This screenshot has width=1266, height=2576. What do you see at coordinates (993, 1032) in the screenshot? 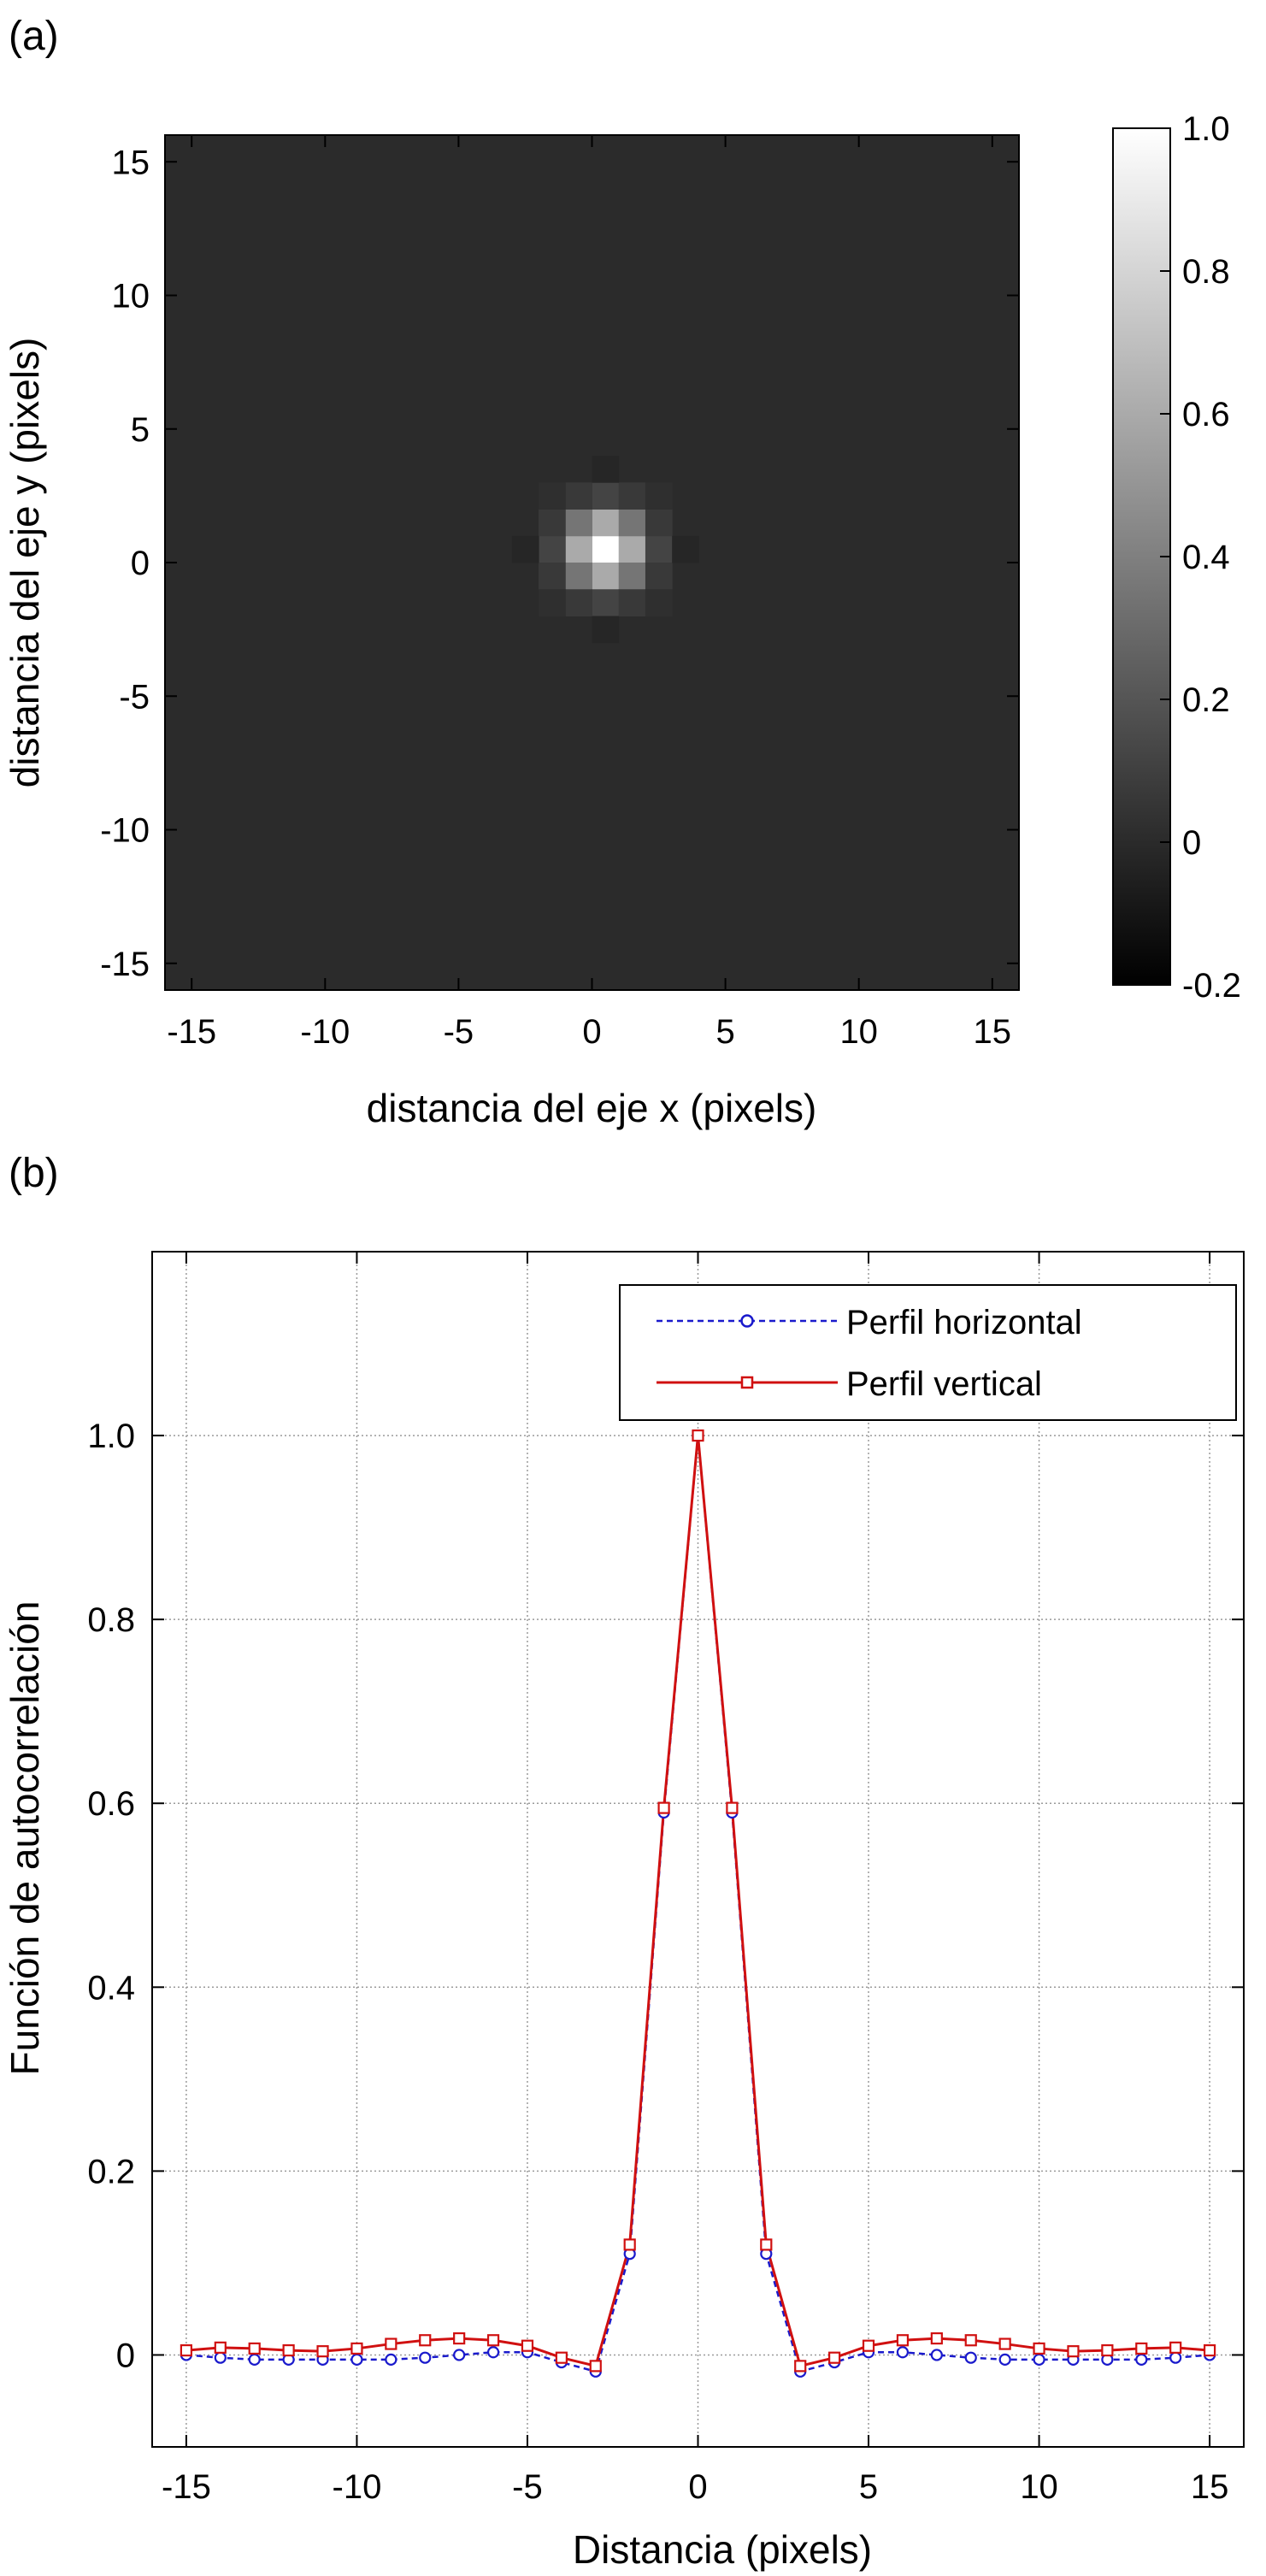
I see `heatmap-x-tick-label: 15` at bounding box center [993, 1032].